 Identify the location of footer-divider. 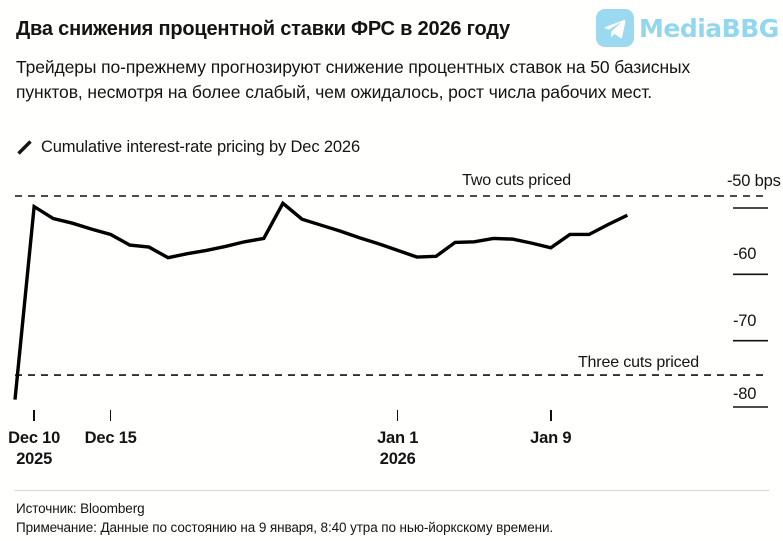
(391, 490).